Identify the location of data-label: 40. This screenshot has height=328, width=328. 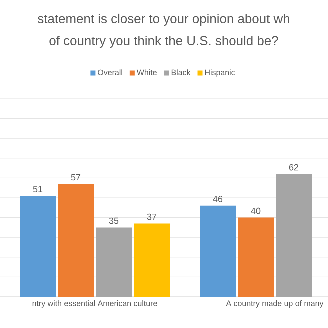
(256, 211).